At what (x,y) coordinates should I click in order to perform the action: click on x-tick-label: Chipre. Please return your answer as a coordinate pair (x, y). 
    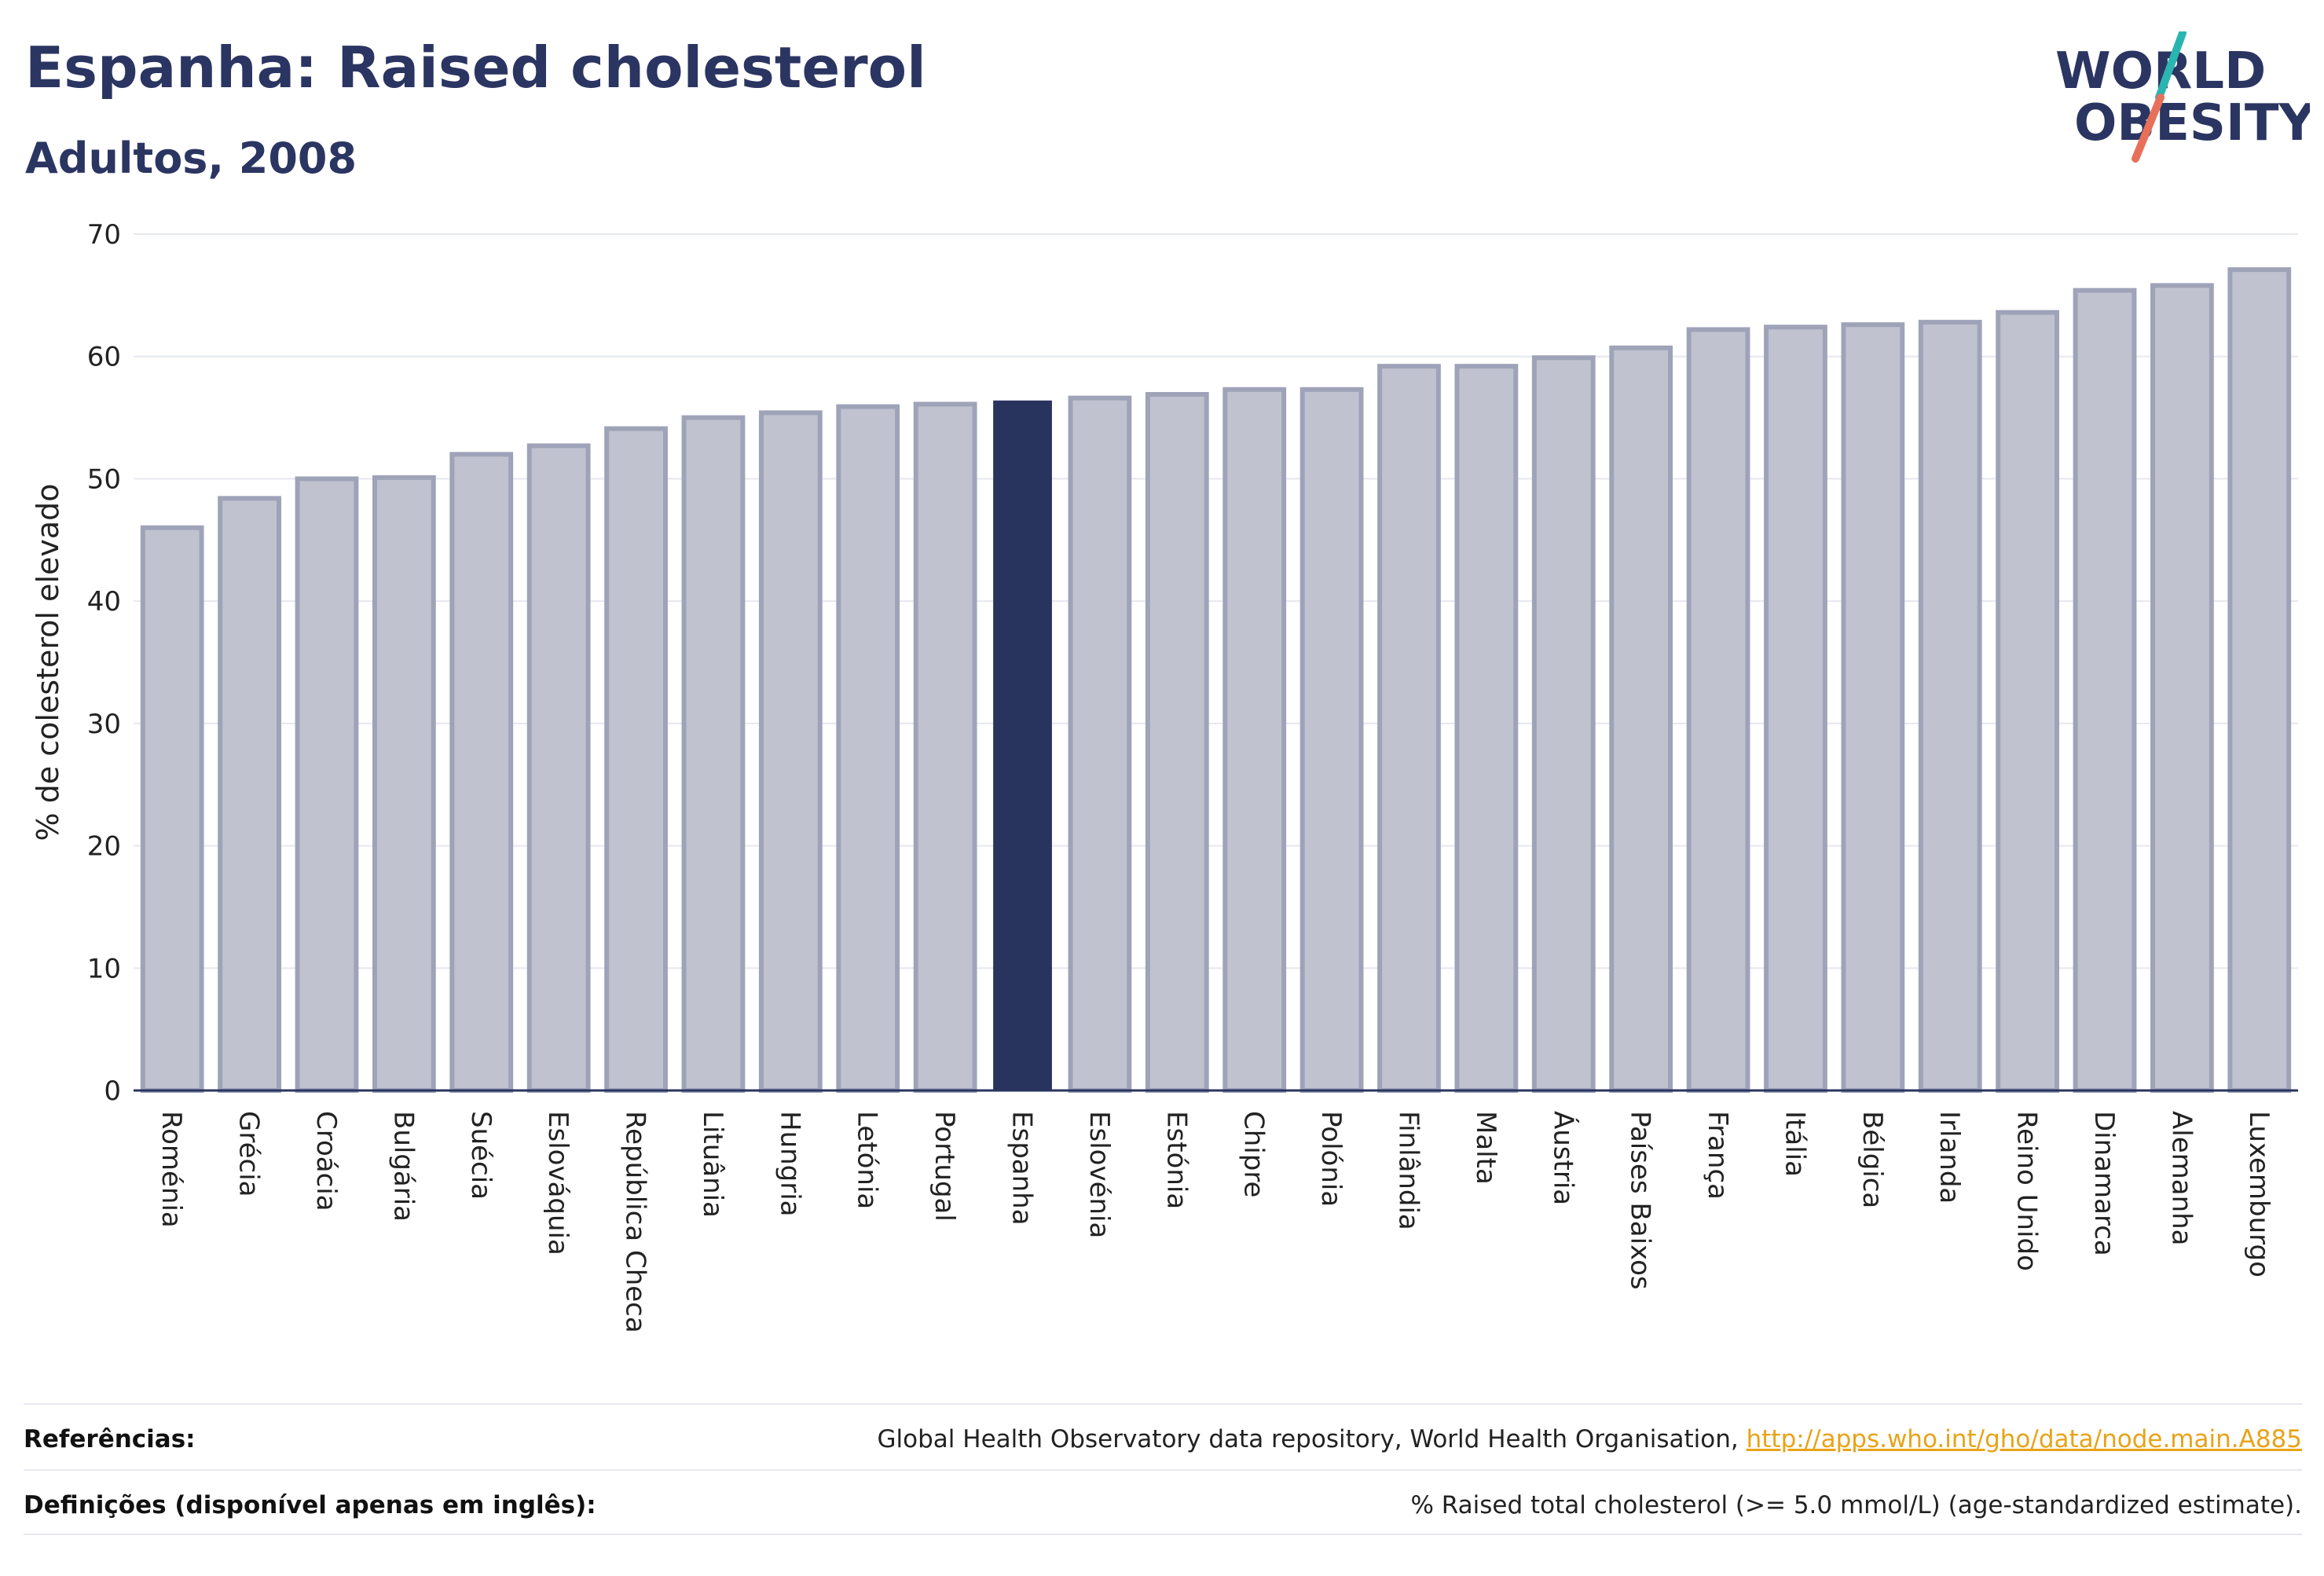
    Looking at the image, I should click on (1254, 1154).